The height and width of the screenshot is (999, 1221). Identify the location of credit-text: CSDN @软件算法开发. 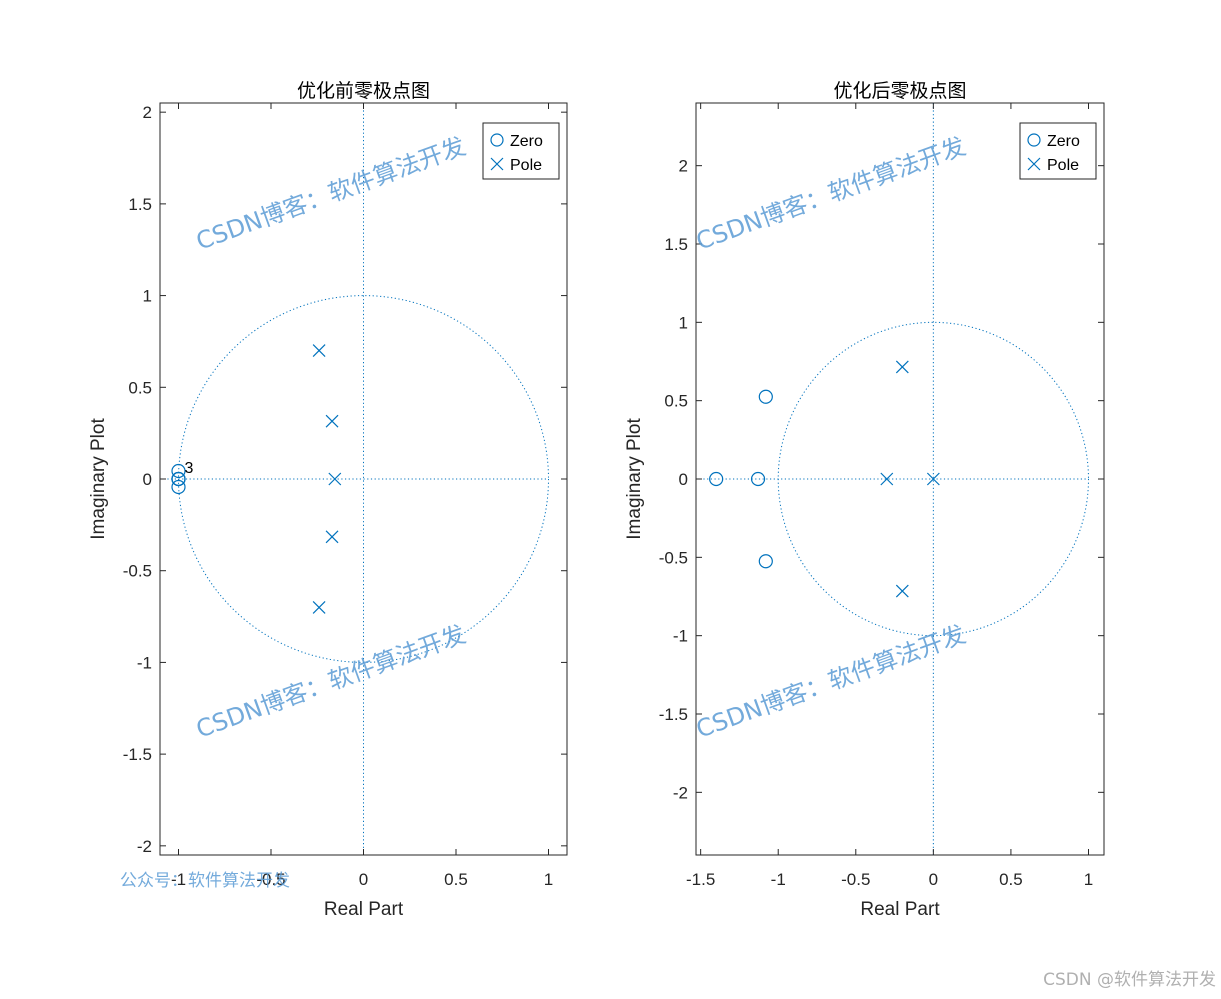
(1129, 980).